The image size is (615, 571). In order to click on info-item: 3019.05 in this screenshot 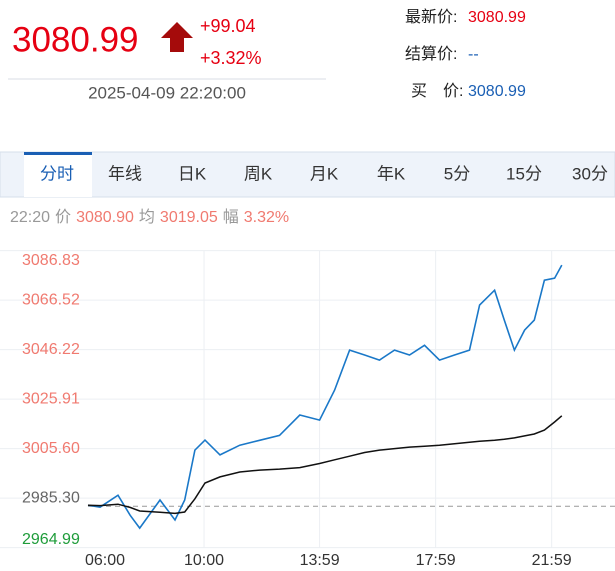, I will do `click(189, 217)`.